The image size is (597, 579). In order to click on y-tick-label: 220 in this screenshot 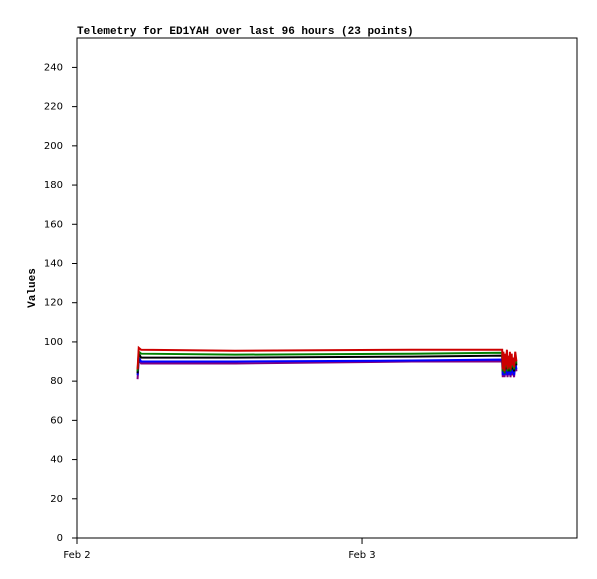, I will do `click(53, 107)`.